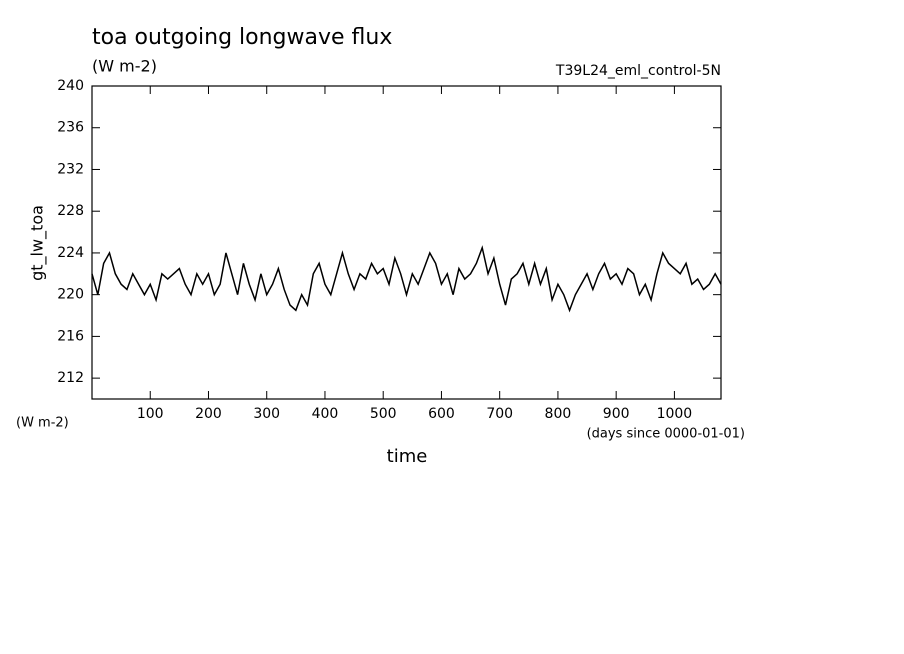  I want to click on x-tick-label: 600, so click(441, 414).